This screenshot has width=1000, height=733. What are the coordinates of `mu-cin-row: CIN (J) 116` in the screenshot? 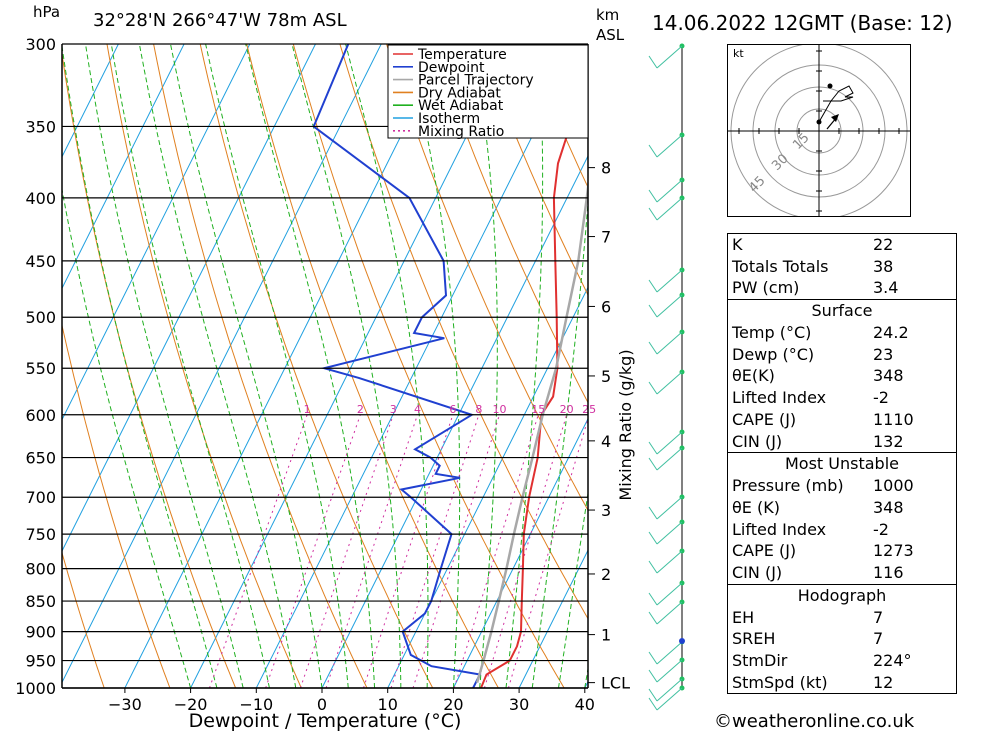 It's located at (818, 572).